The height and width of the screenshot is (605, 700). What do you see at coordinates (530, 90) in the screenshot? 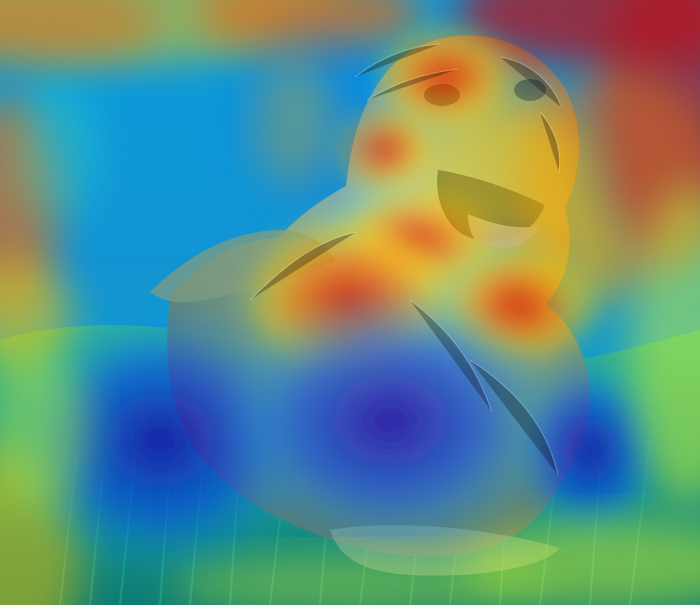
I see `dog-eye-right` at bounding box center [530, 90].